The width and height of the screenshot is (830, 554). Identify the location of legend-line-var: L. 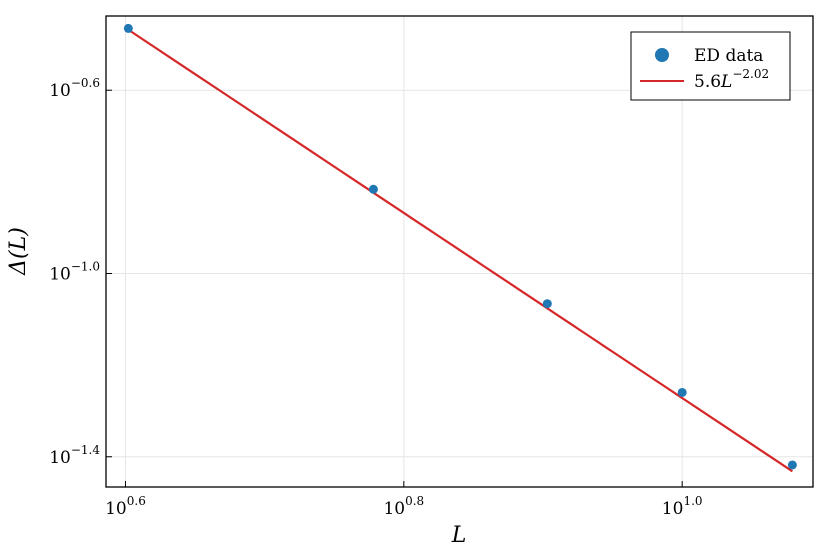
(726, 82).